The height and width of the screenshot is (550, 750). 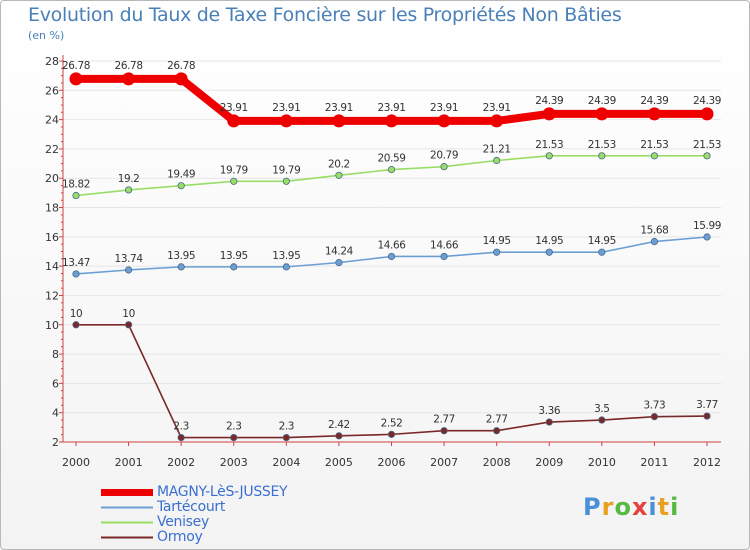 What do you see at coordinates (339, 252) in the screenshot?
I see `data-label: 14.24` at bounding box center [339, 252].